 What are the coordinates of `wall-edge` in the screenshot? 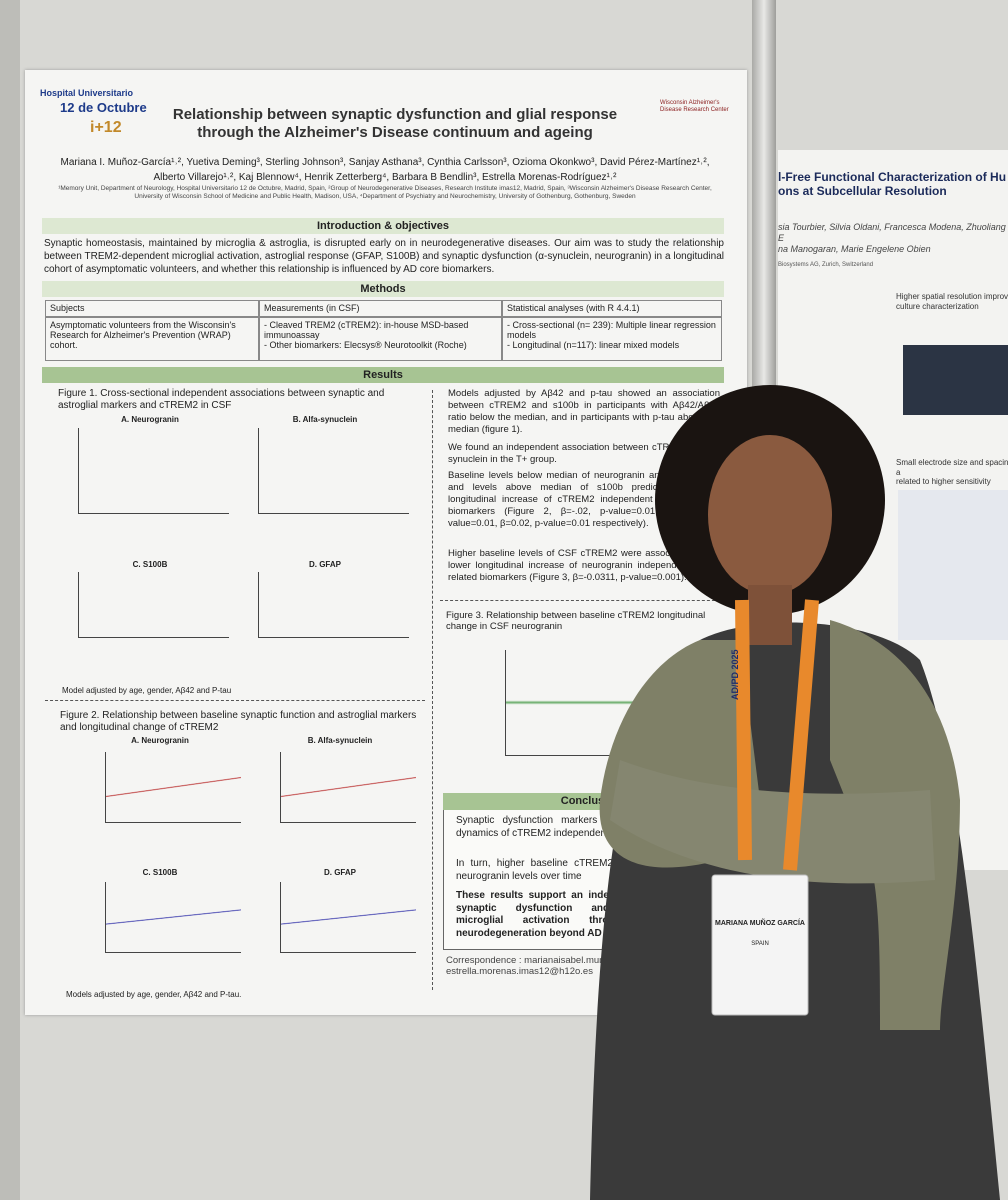 It's located at (10, 600).